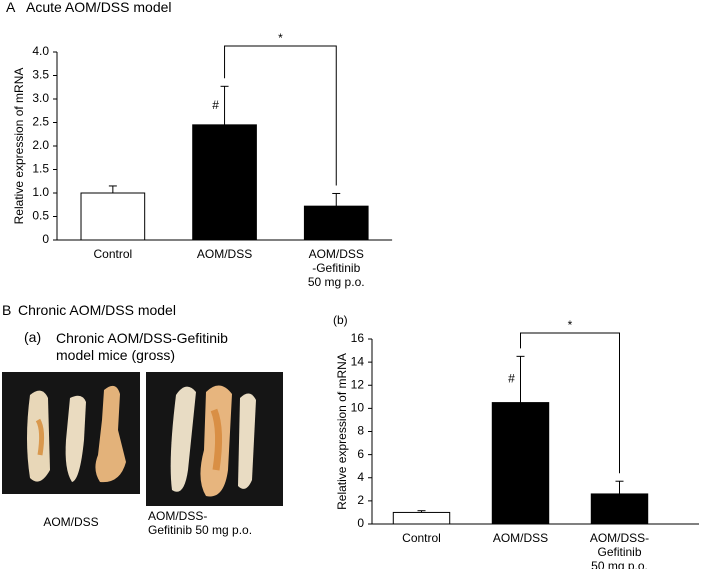  Describe the element at coordinates (360, 431) in the screenshot. I see `y-tick-label: 8` at that location.